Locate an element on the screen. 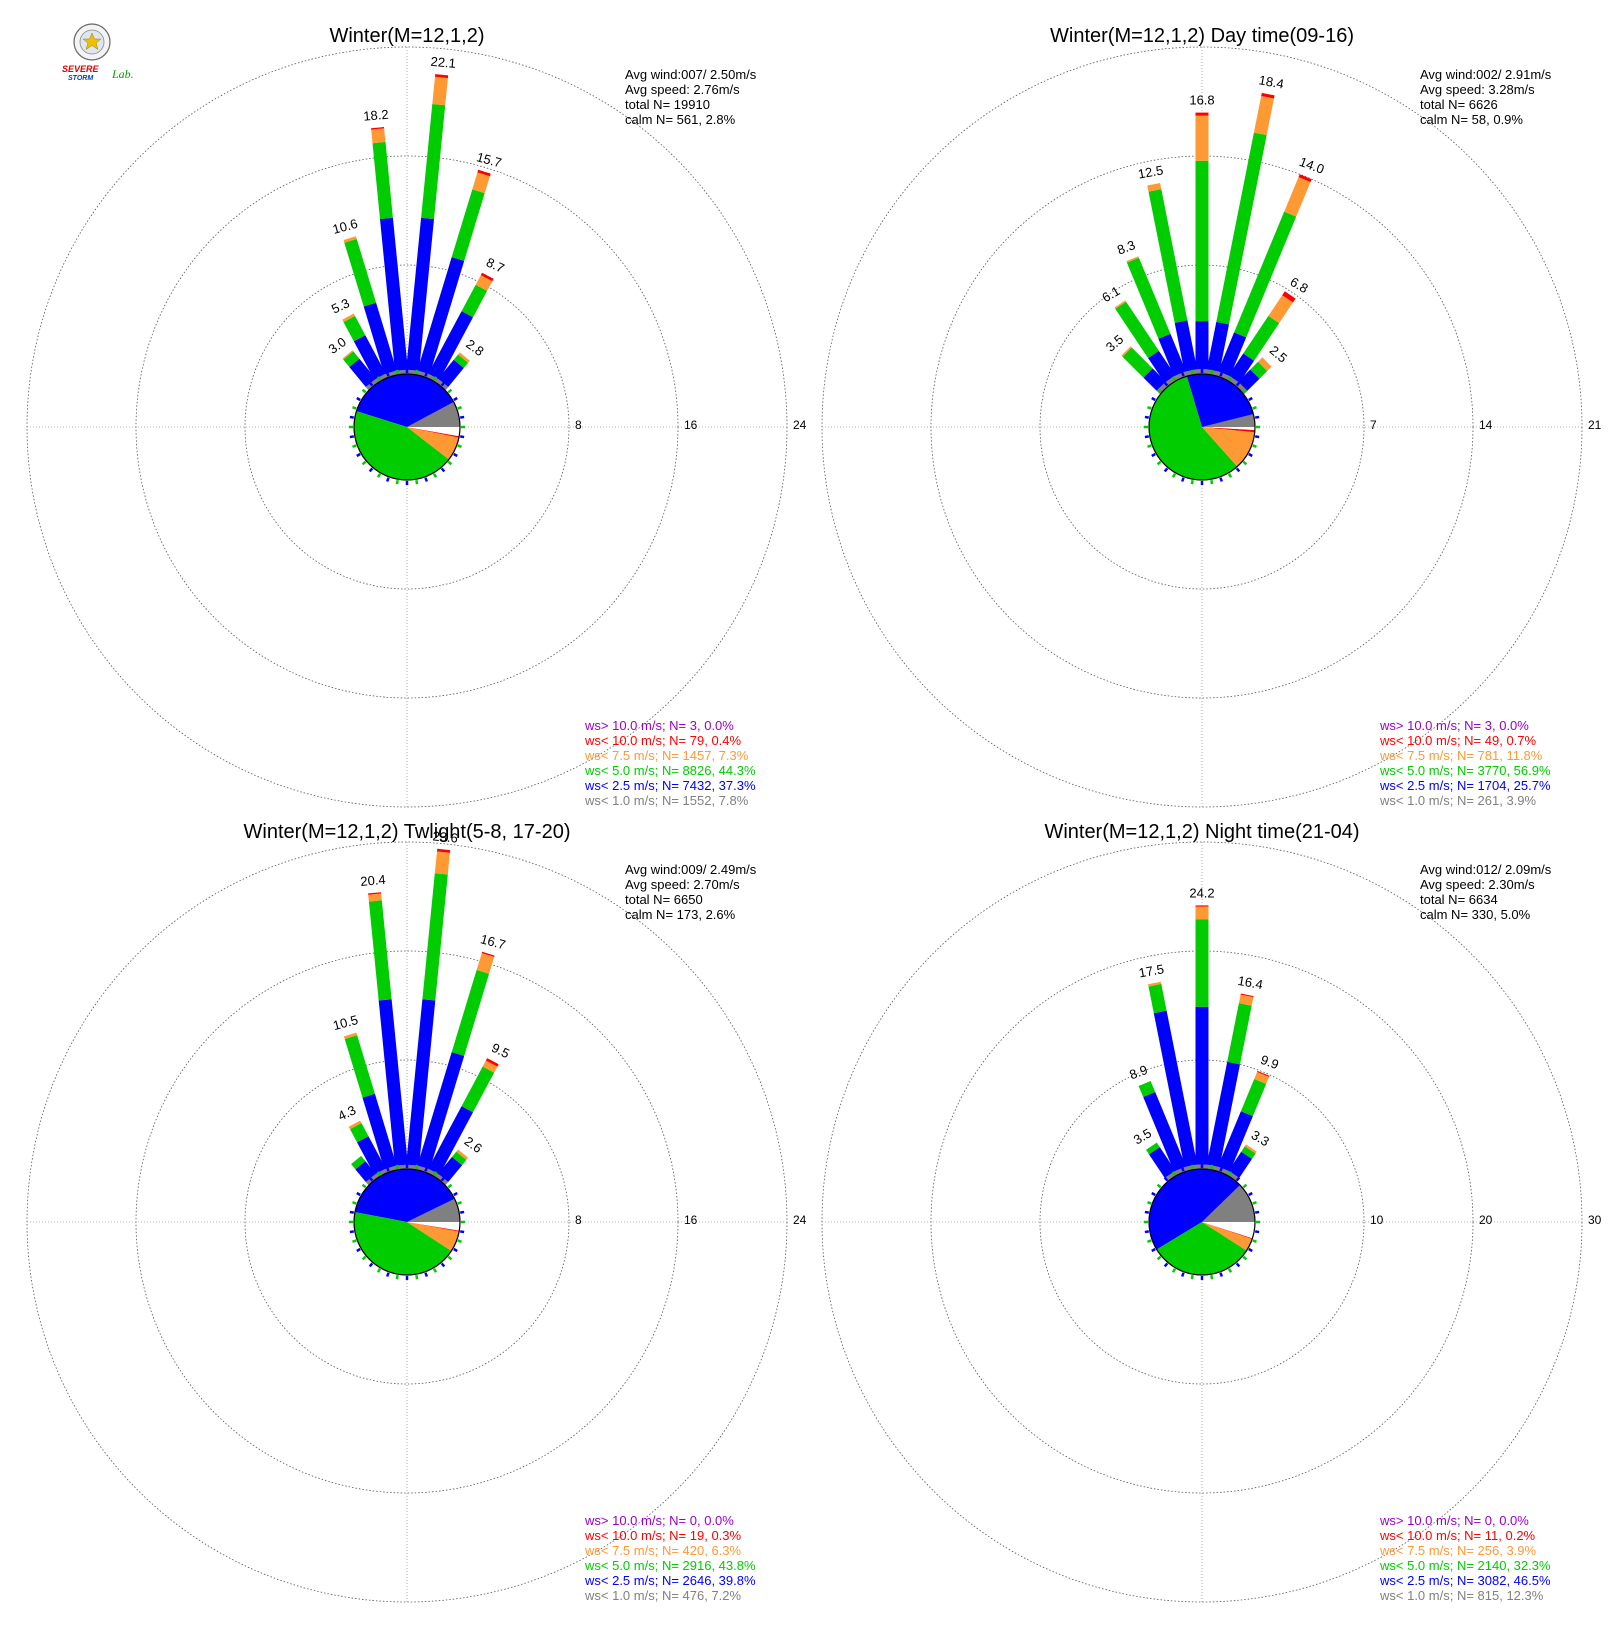 The image size is (1620, 1640). bar-value-label: 6.8 is located at coordinates (1299, 285).